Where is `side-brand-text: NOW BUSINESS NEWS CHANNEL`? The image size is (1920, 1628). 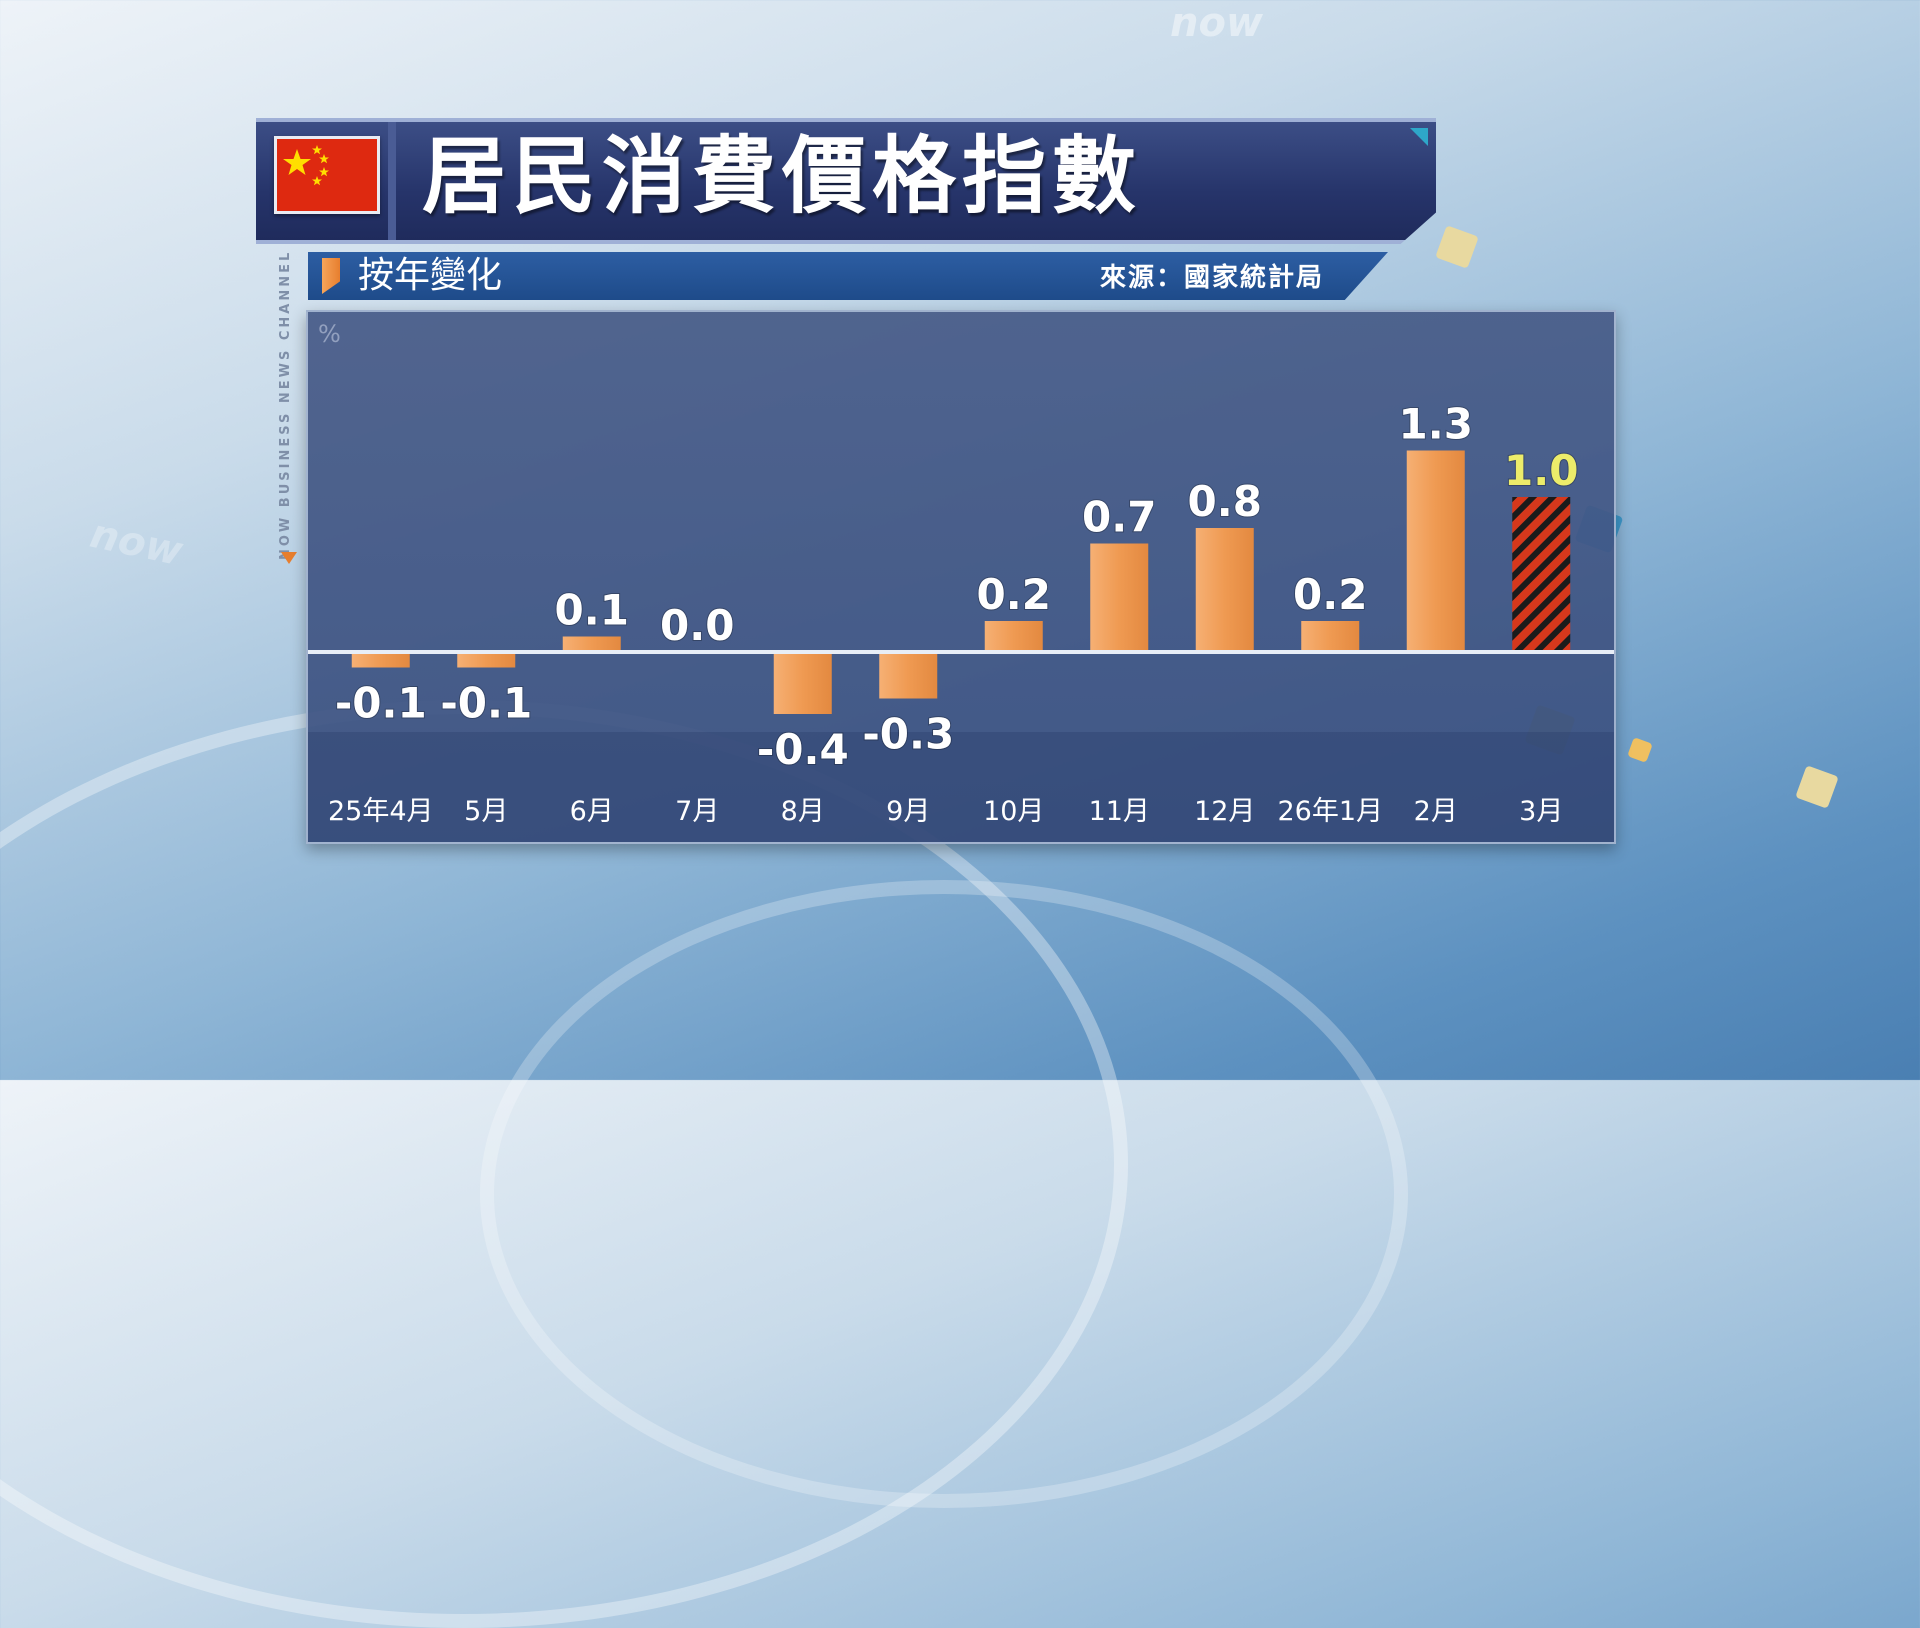
side-brand-text: NOW BUSINESS NEWS CHANNEL is located at coordinates (290, 400).